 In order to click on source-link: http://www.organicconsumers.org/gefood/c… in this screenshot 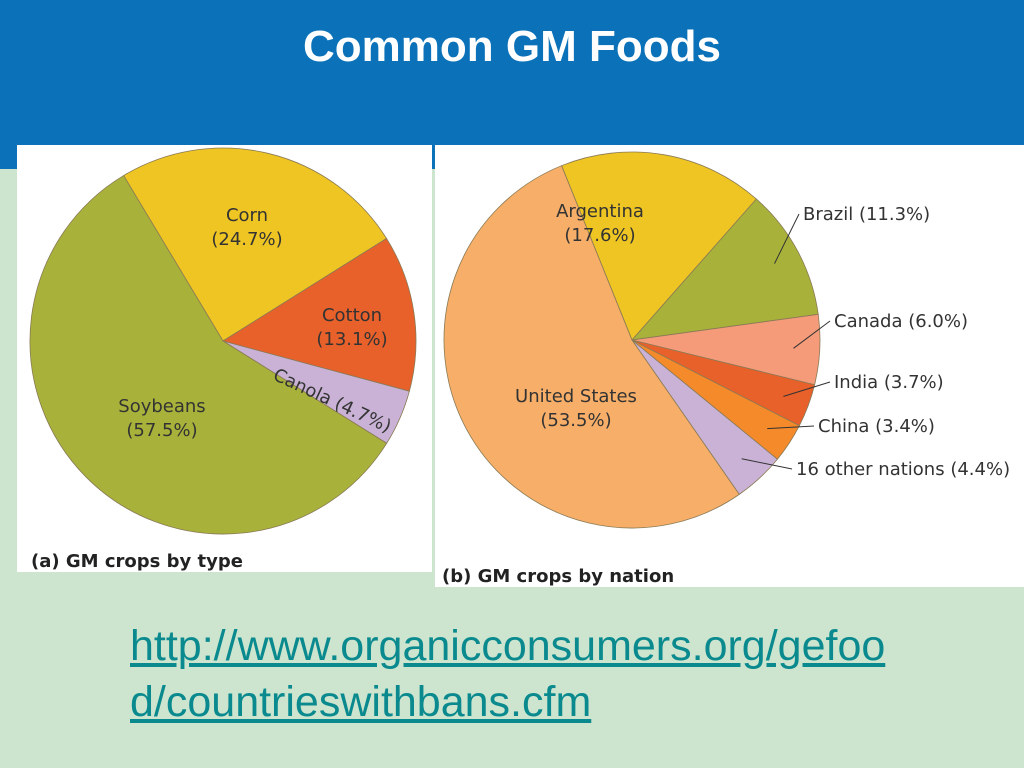, I will do `click(508, 674)`.